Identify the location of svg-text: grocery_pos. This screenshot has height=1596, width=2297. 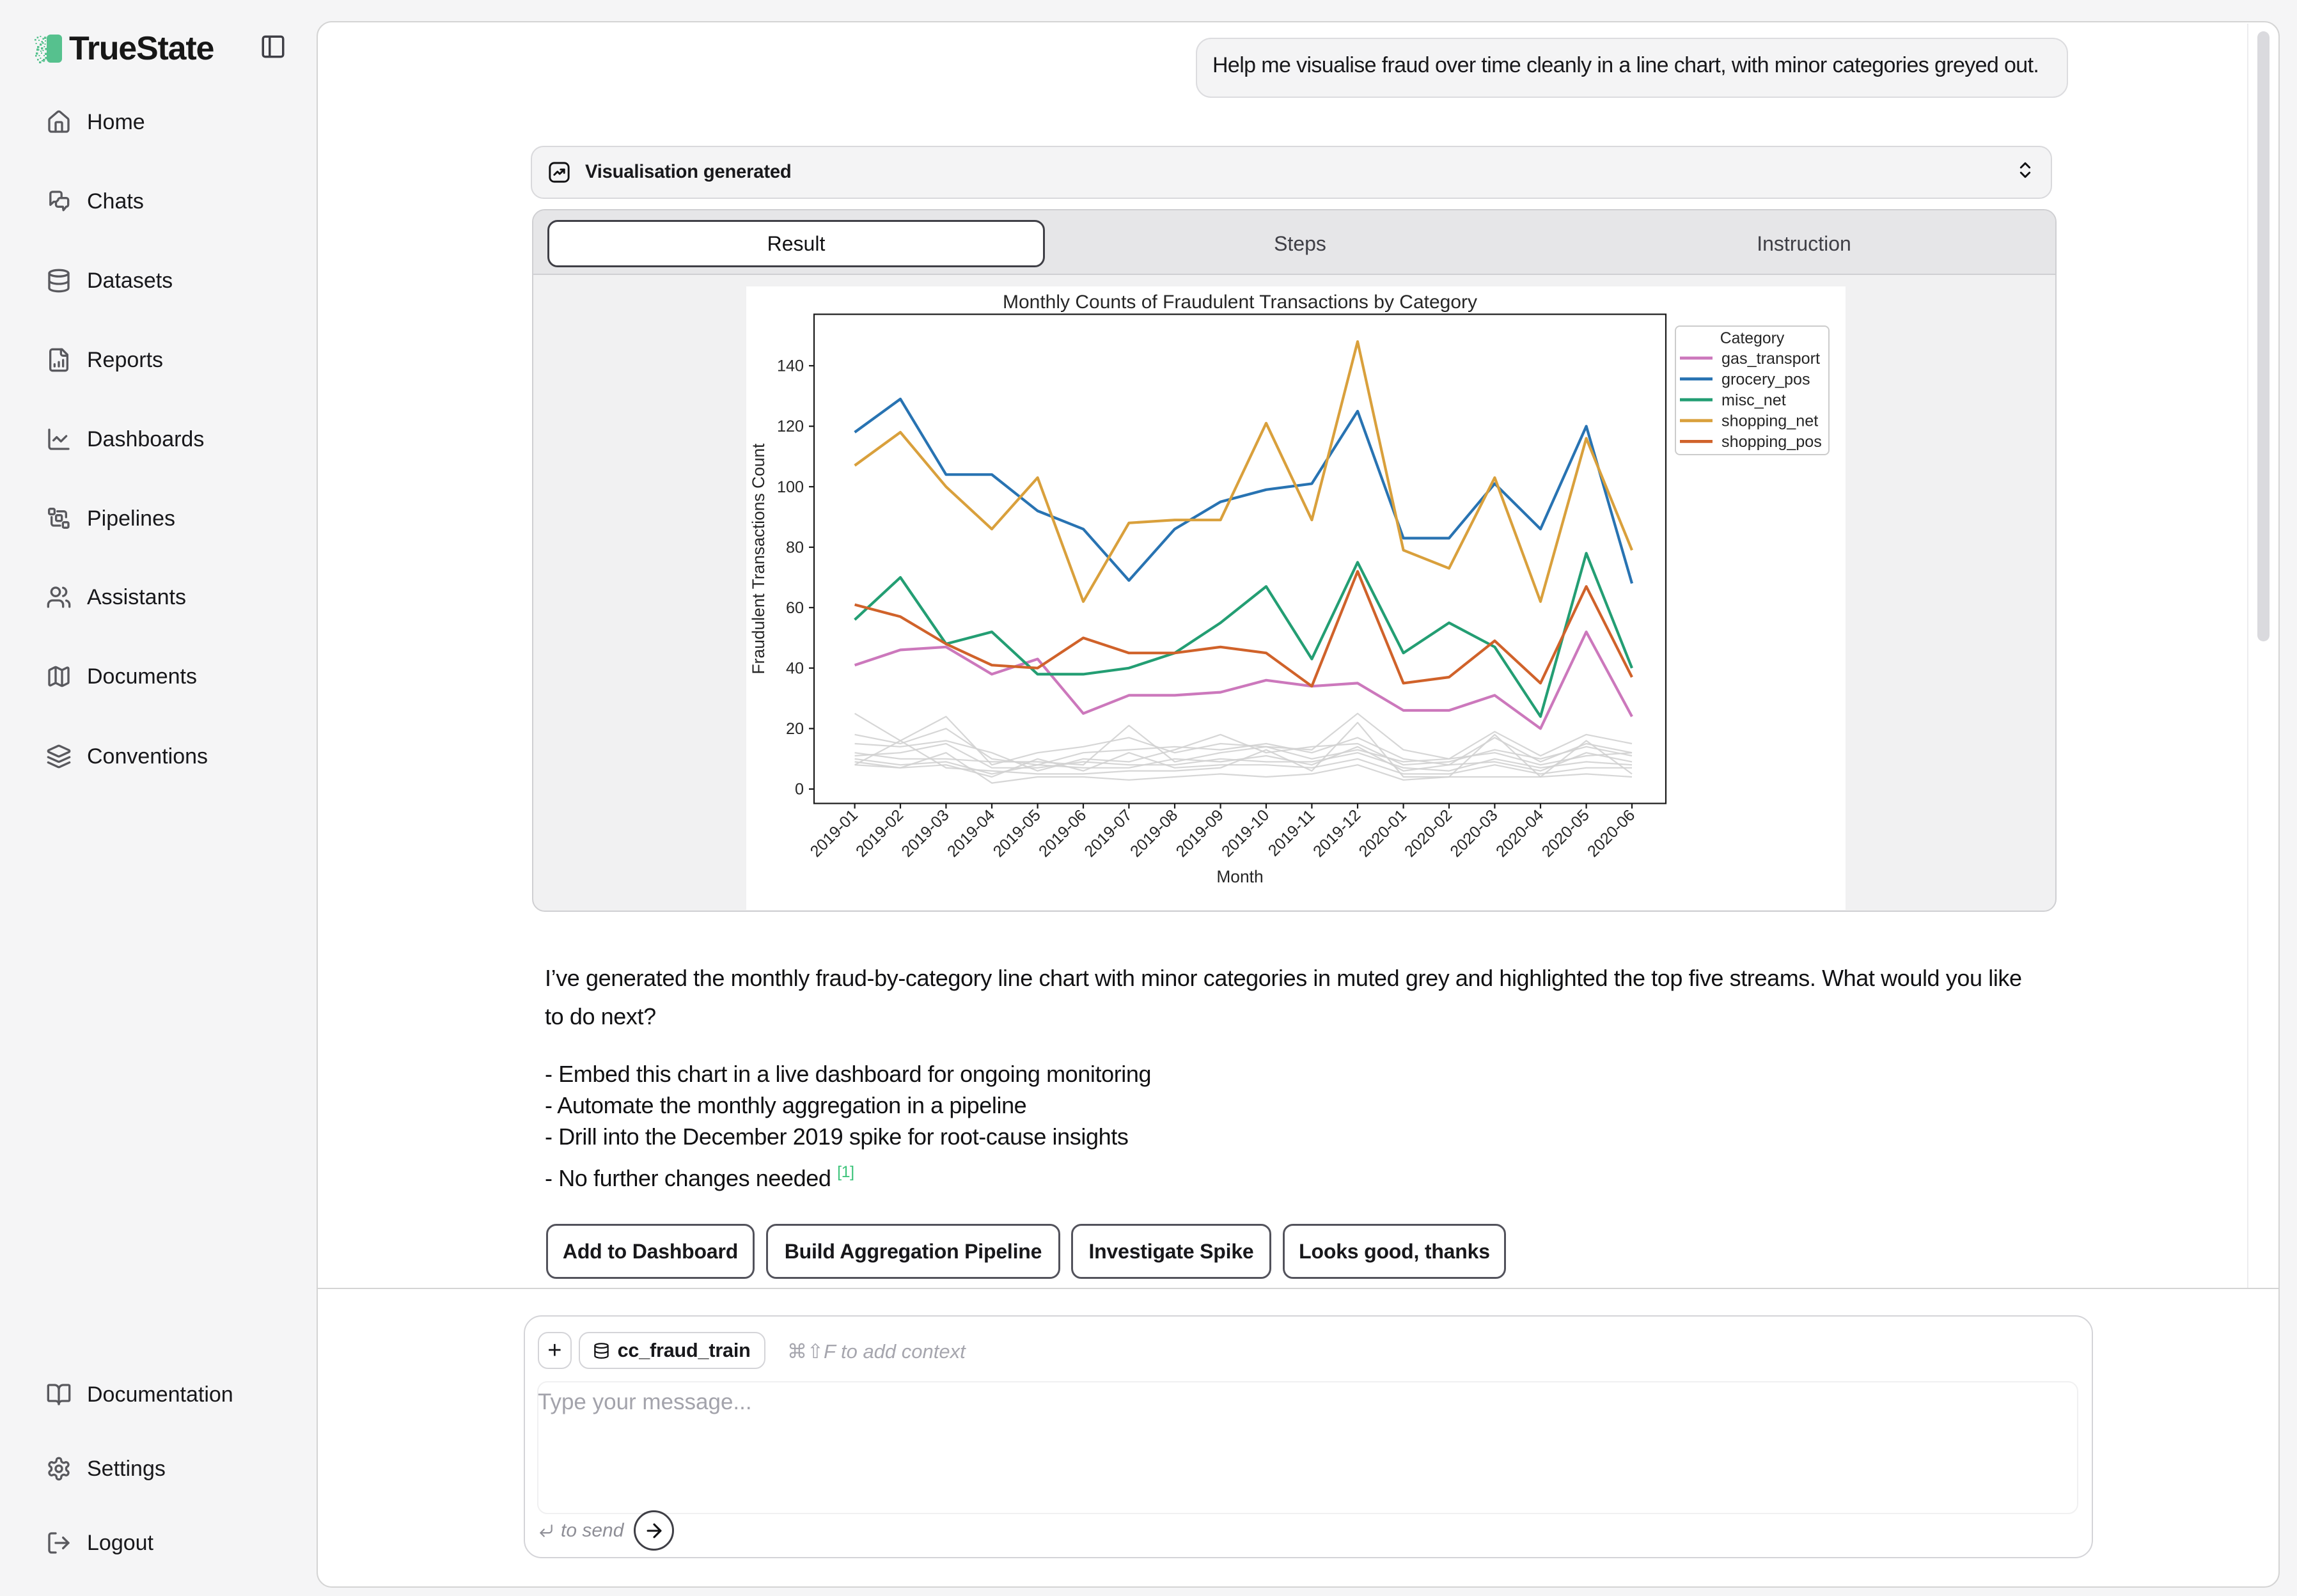
(1765, 379).